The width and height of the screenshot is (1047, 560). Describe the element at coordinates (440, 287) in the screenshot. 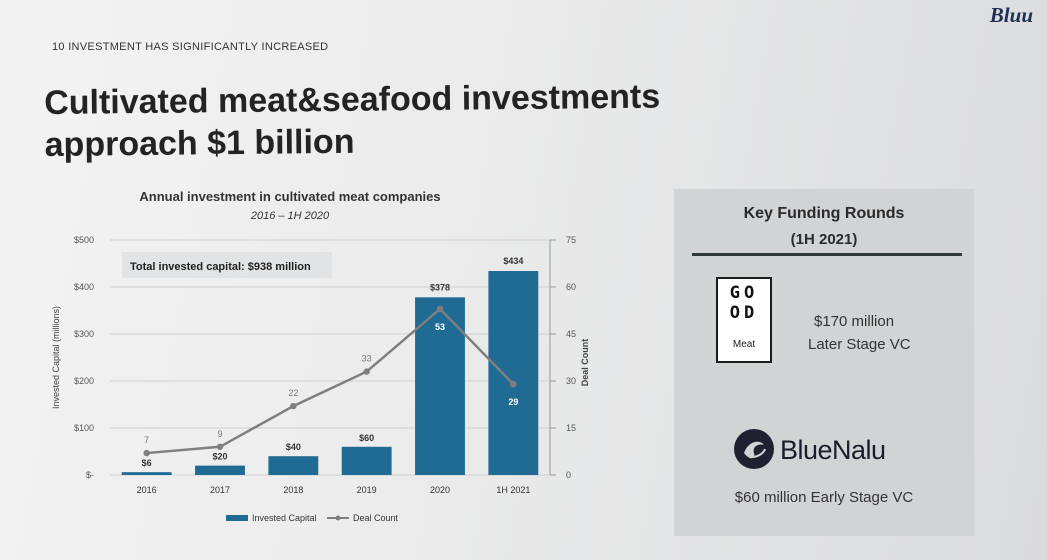

I see `bar-value-label: $378` at that location.